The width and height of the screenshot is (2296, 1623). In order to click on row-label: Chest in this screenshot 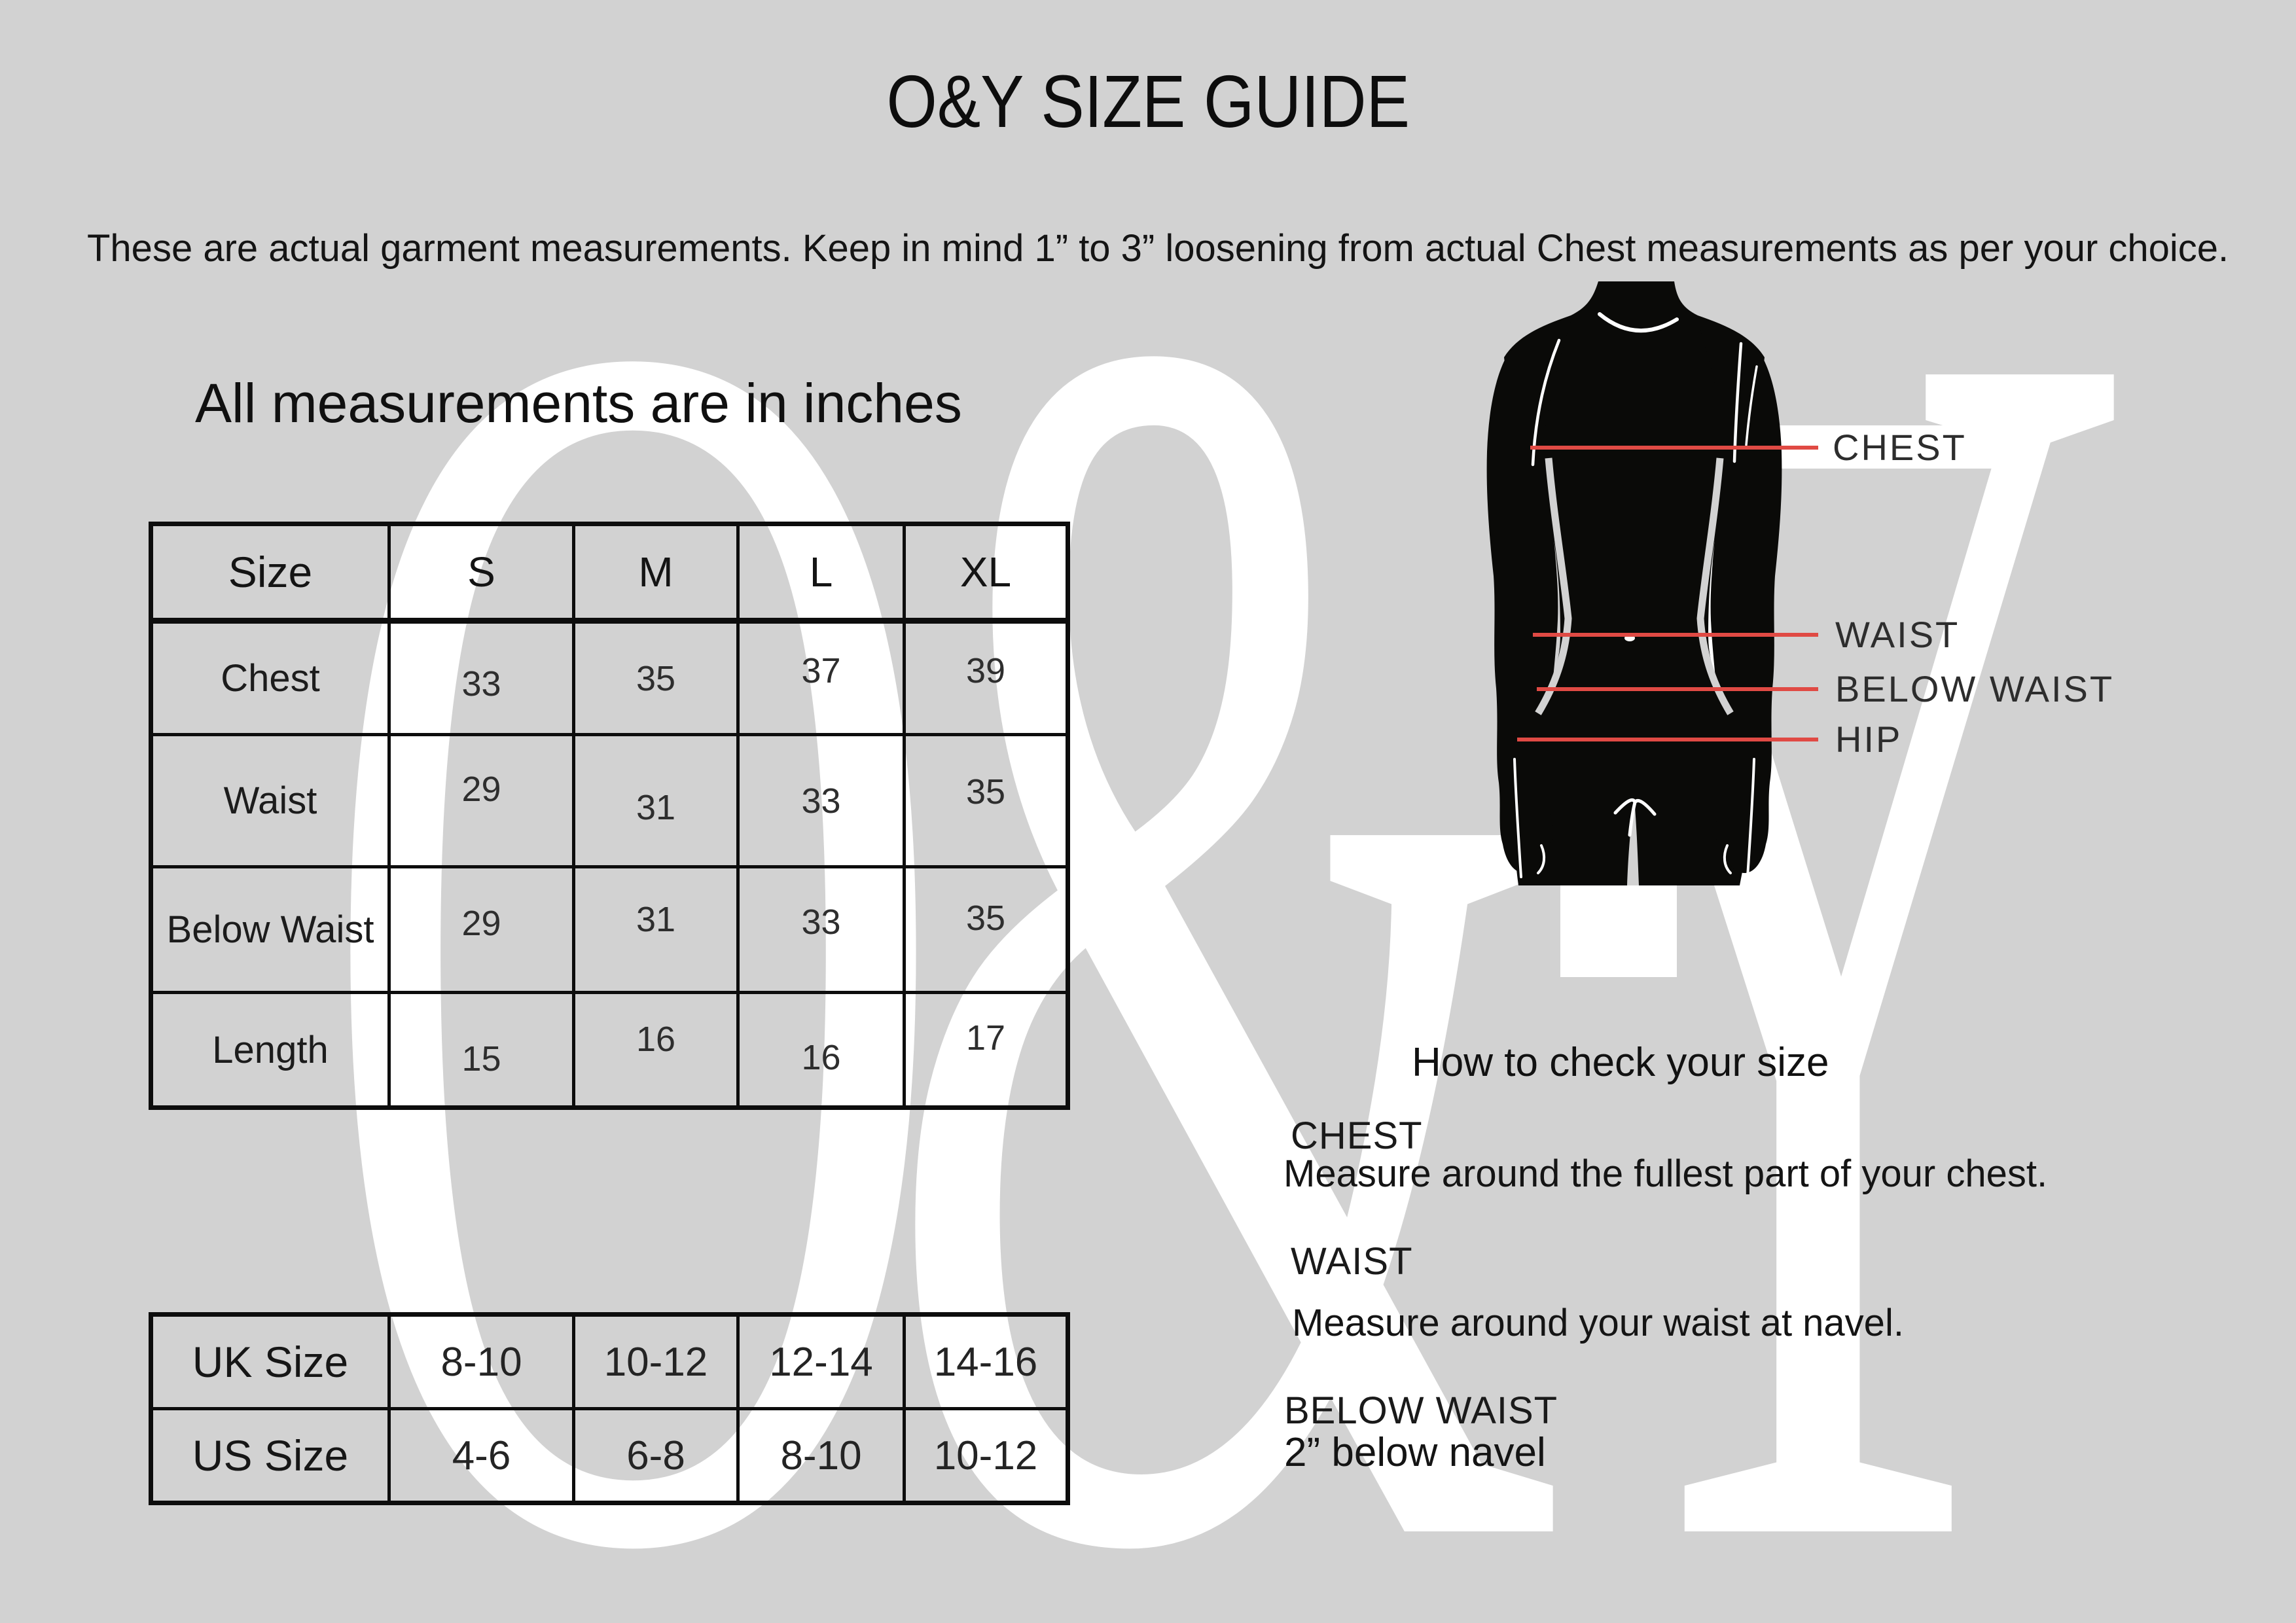, I will do `click(270, 677)`.